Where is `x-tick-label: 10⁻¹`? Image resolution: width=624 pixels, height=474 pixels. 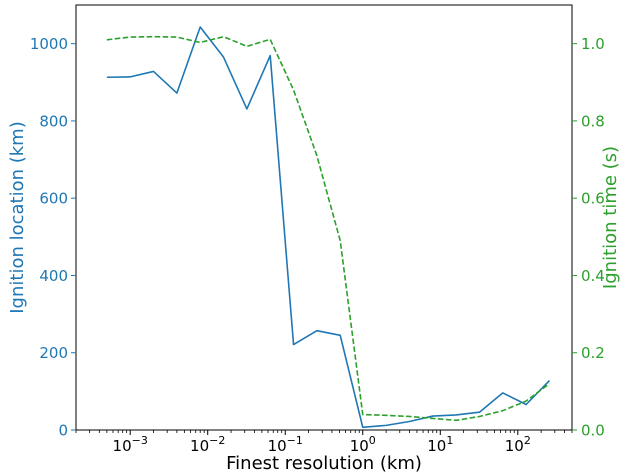
x-tick-label: 10⁻¹ is located at coordinates (285, 444).